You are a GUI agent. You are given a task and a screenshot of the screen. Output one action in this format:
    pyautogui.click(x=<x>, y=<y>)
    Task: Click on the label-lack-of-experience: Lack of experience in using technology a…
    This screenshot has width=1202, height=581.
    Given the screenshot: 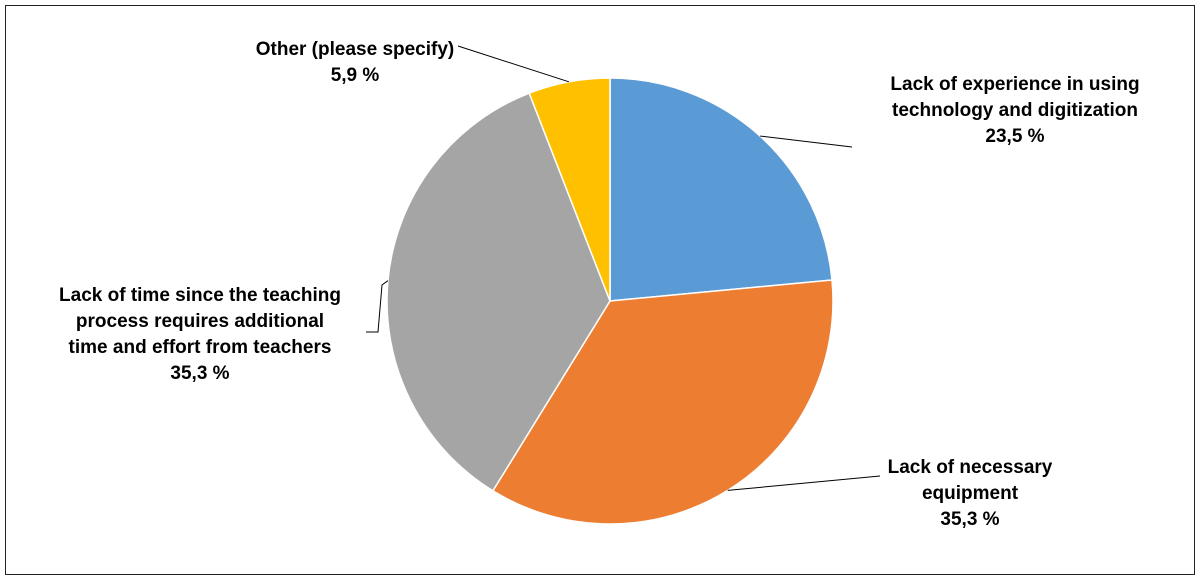 What is the action you would take?
    pyautogui.click(x=1015, y=111)
    